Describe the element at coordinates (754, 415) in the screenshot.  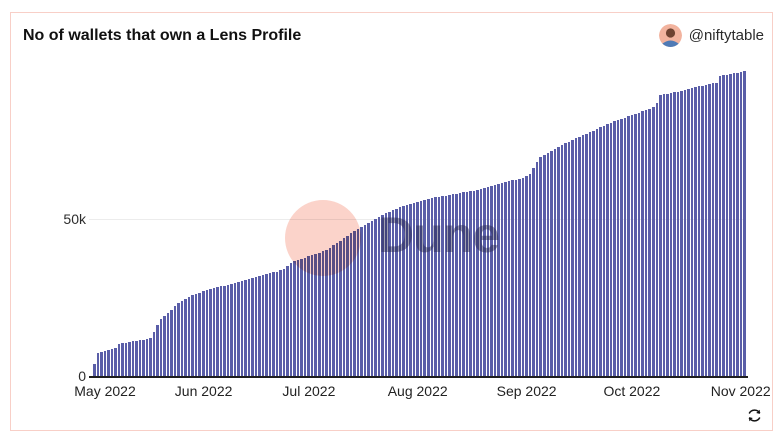
I see `refresh-button` at that location.